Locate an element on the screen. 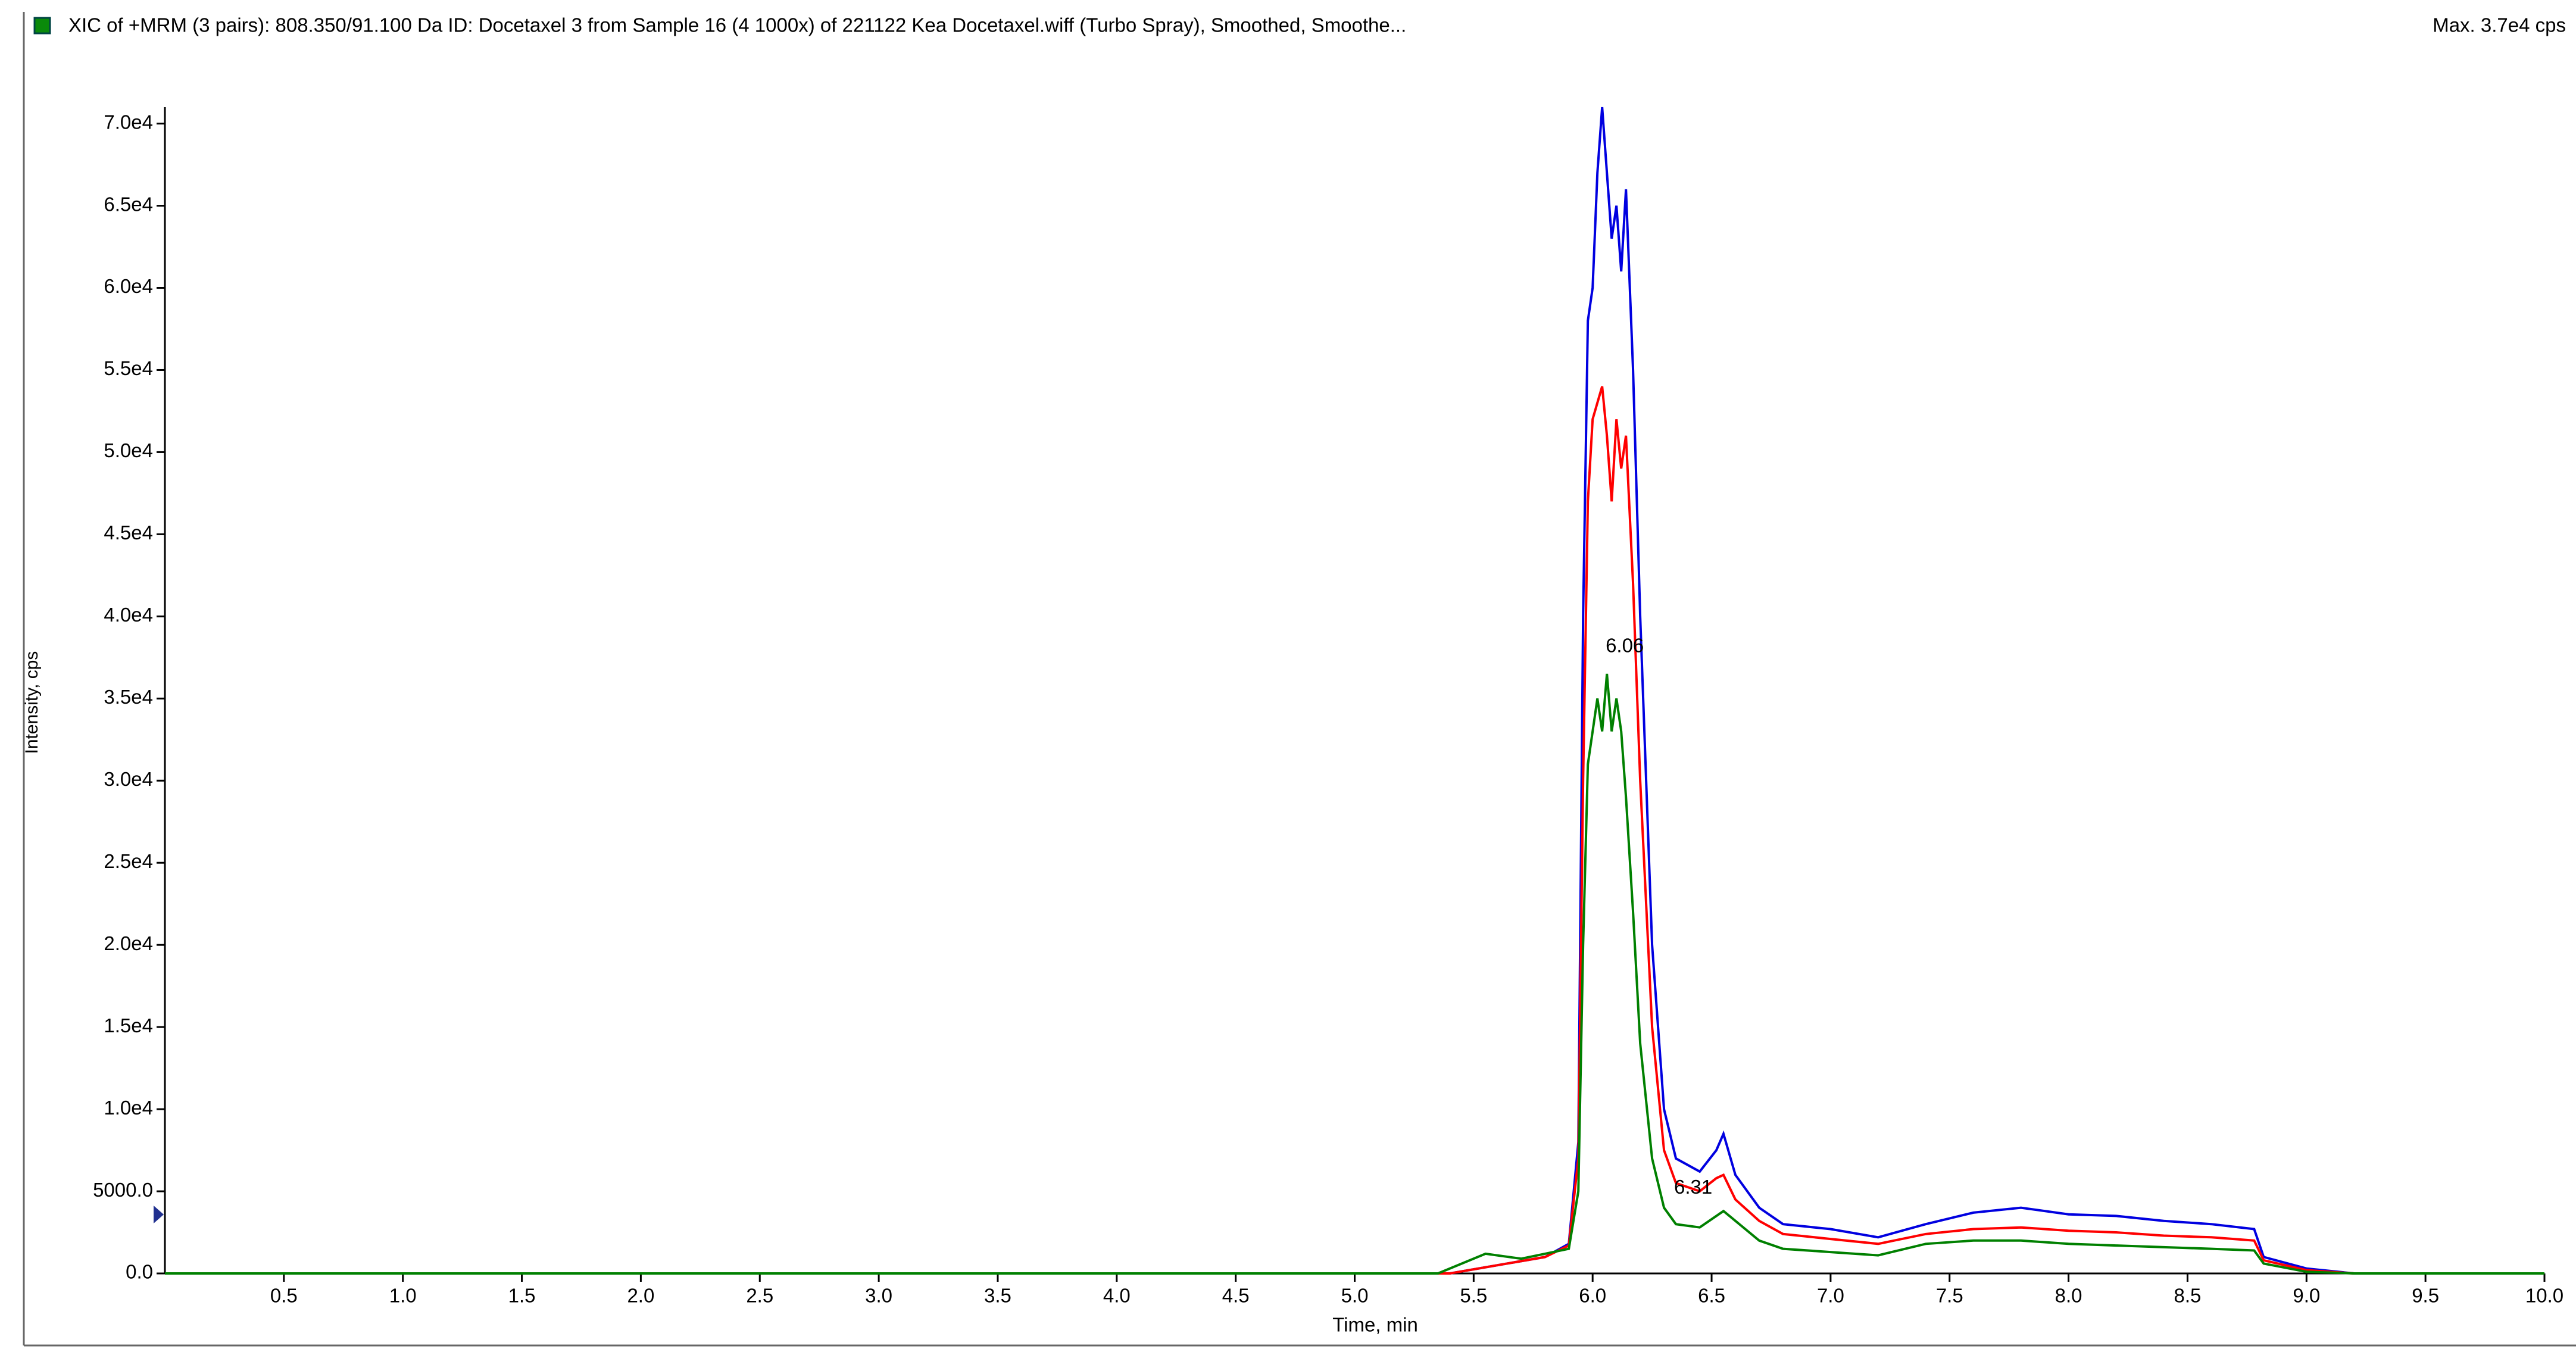  y-tick-label: 1.0e4 is located at coordinates (128, 1108).